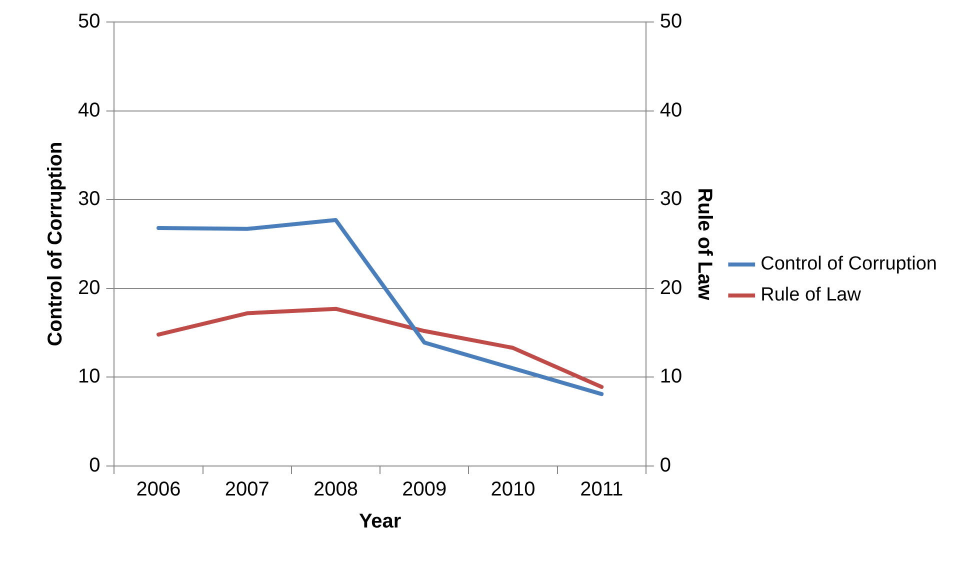 This screenshot has height=578, width=967. Describe the element at coordinates (89, 287) in the screenshot. I see `y-tick-label: 20` at that location.